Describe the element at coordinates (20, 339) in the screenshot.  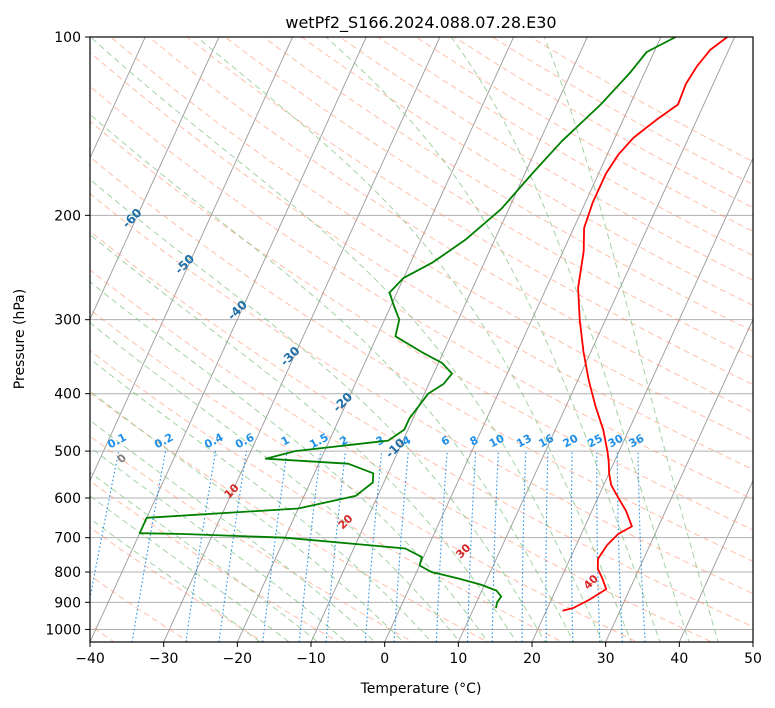
I see `y-axis-label: Pressure (hPa)` at that location.